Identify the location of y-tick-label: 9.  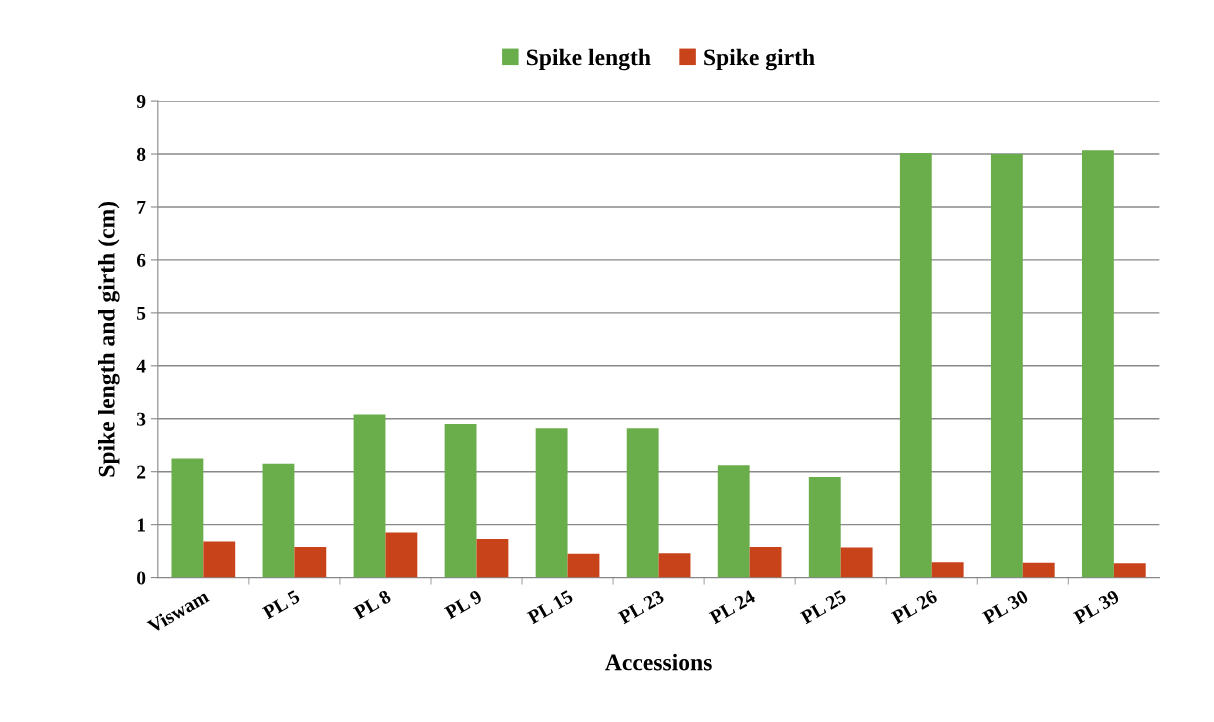
(141, 101).